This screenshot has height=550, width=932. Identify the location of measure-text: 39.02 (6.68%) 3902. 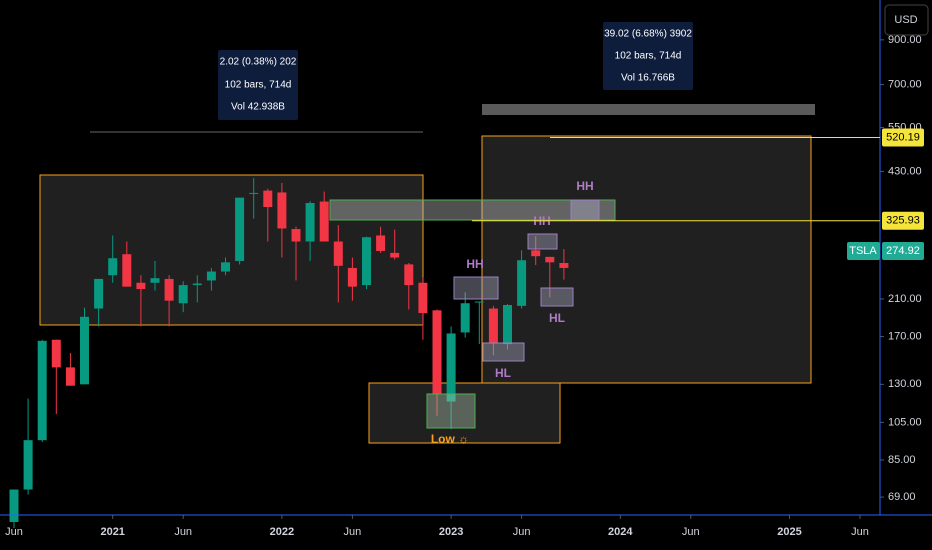
(648, 34).